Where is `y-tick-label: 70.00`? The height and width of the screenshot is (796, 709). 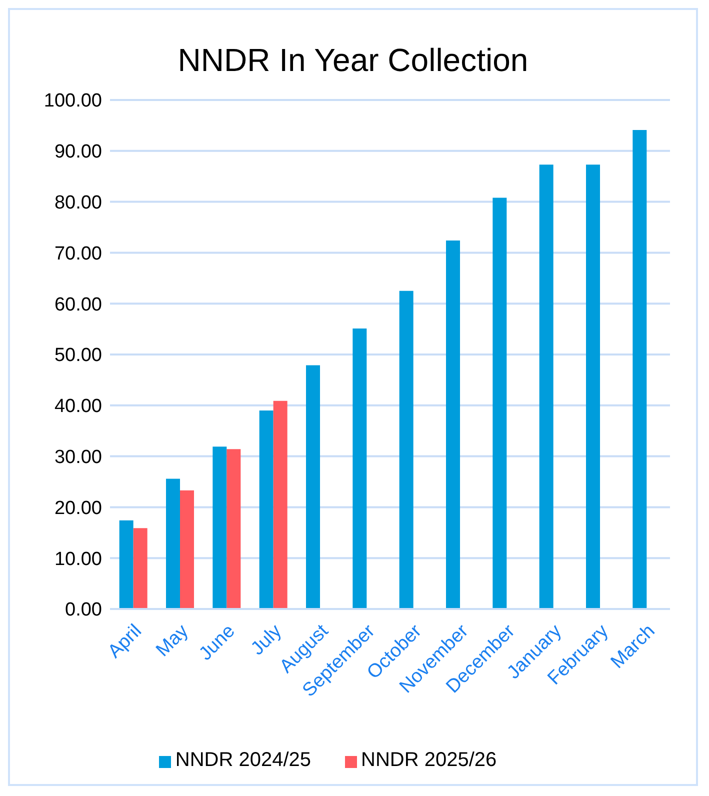 y-tick-label: 70.00 is located at coordinates (78, 253).